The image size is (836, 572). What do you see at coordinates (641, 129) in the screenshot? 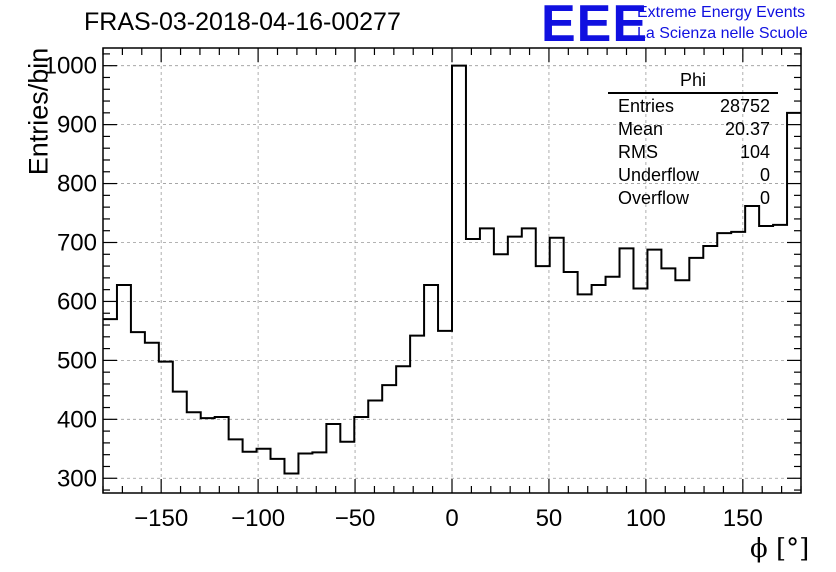
I see `stats-label: Mean` at bounding box center [641, 129].